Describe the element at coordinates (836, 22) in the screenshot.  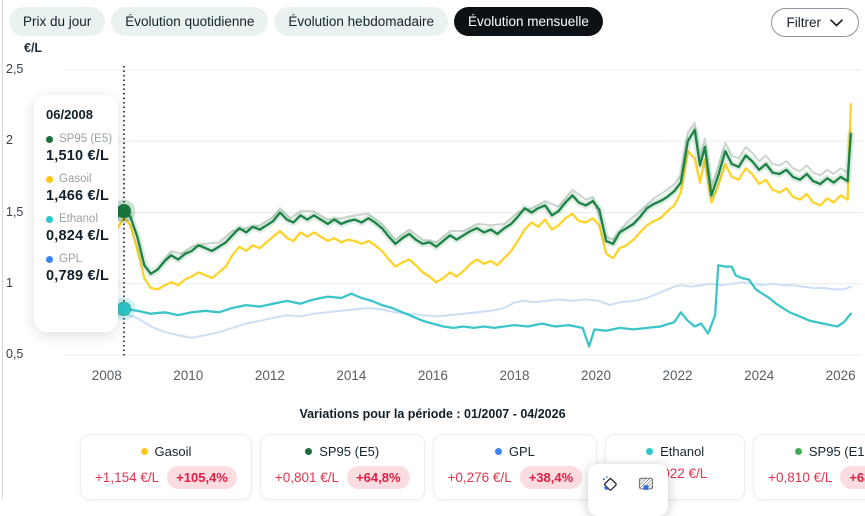
I see `chevron-down-icon` at that location.